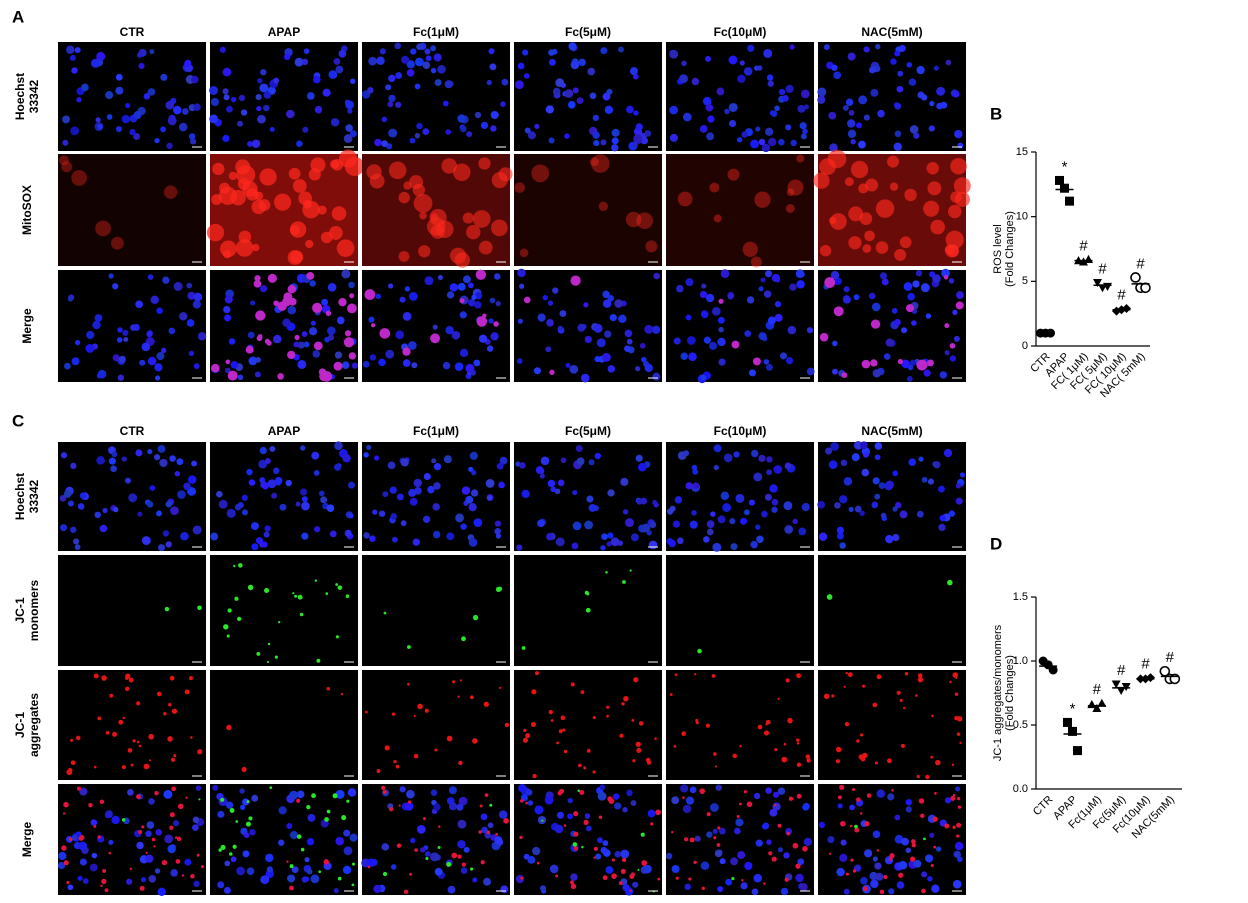  What do you see at coordinates (1020, 725) in the screenshot?
I see `y-tick-label: 0.5` at bounding box center [1020, 725].